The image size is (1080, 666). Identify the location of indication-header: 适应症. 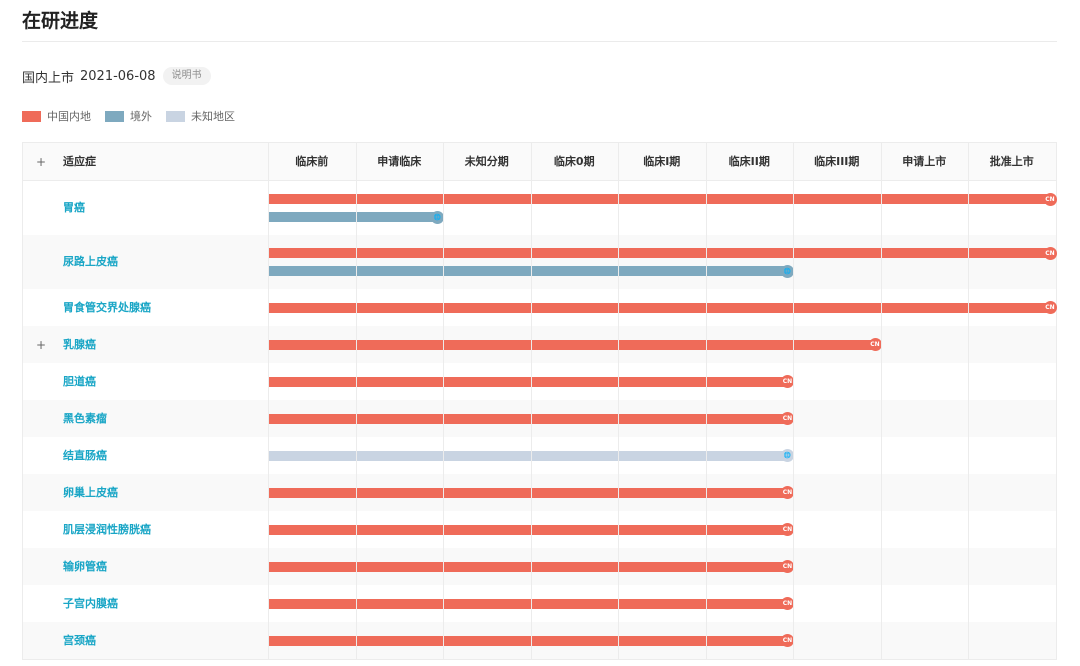
(79, 161).